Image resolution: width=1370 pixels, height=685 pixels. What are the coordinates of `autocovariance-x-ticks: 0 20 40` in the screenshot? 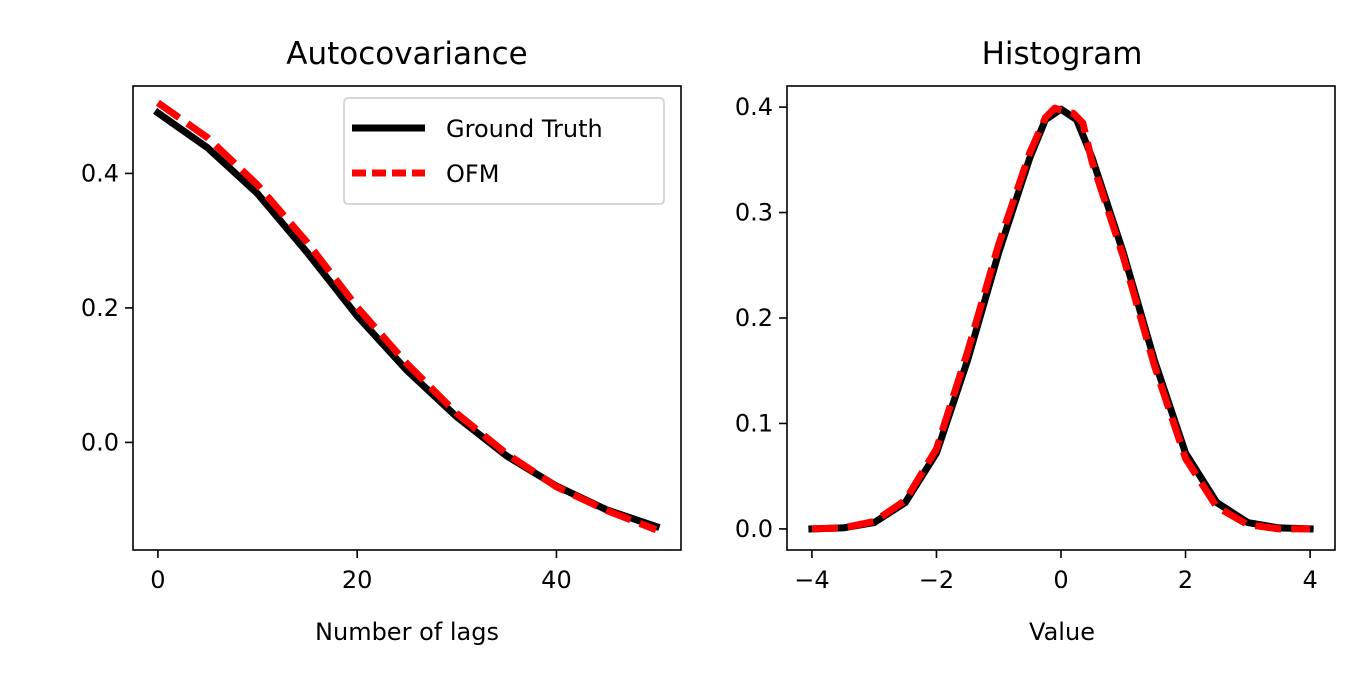 It's located at (361, 572).